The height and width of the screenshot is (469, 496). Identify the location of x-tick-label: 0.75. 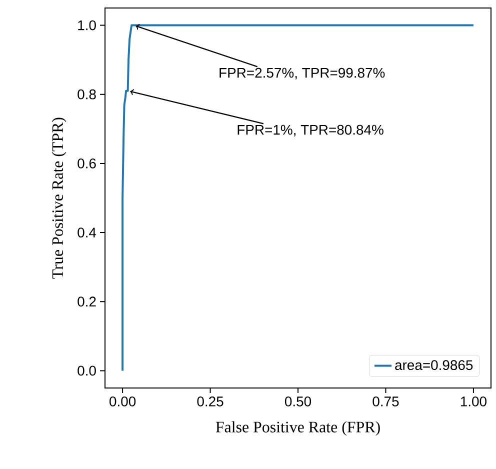
(385, 401).